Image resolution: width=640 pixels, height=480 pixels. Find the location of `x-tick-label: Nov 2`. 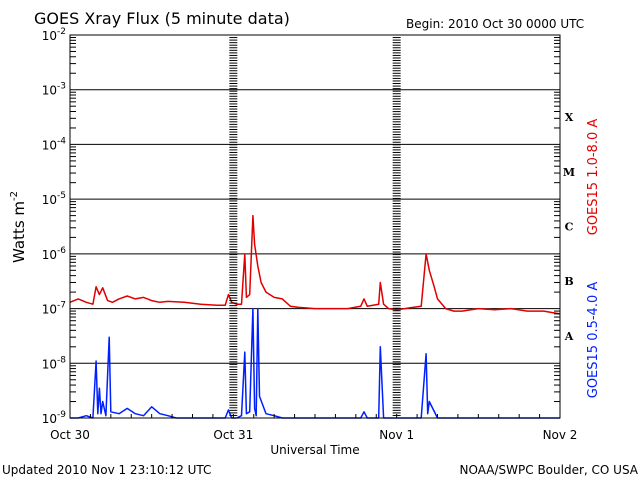

x-tick-label: Nov 2 is located at coordinates (560, 435).